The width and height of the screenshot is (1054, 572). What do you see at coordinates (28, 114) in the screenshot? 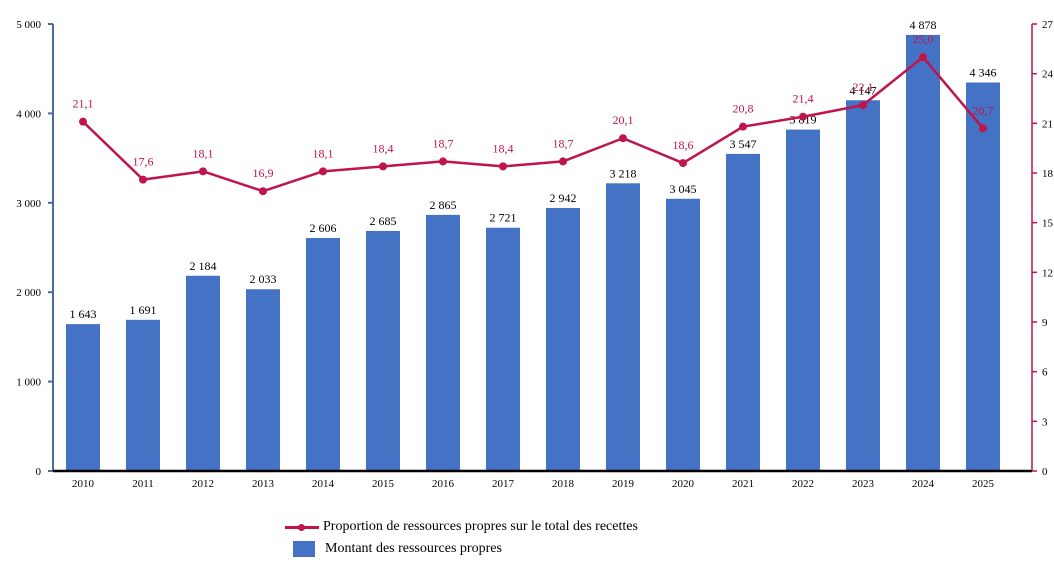
I see `left-tick-label-4000: 4 000` at bounding box center [28, 114].